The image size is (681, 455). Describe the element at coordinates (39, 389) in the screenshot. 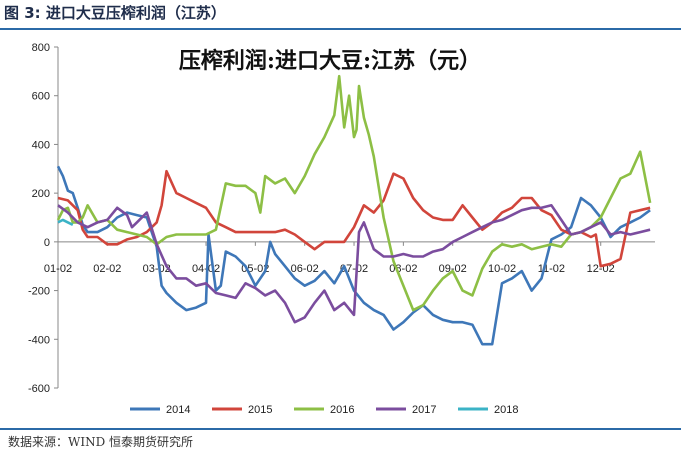

I see `y-tick-label: -600` at that location.